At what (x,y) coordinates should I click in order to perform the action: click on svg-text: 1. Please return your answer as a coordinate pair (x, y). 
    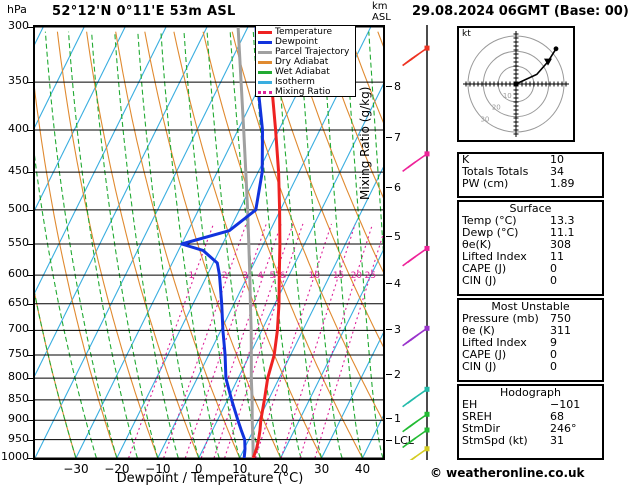
    Looking at the image, I should click on (192, 276).